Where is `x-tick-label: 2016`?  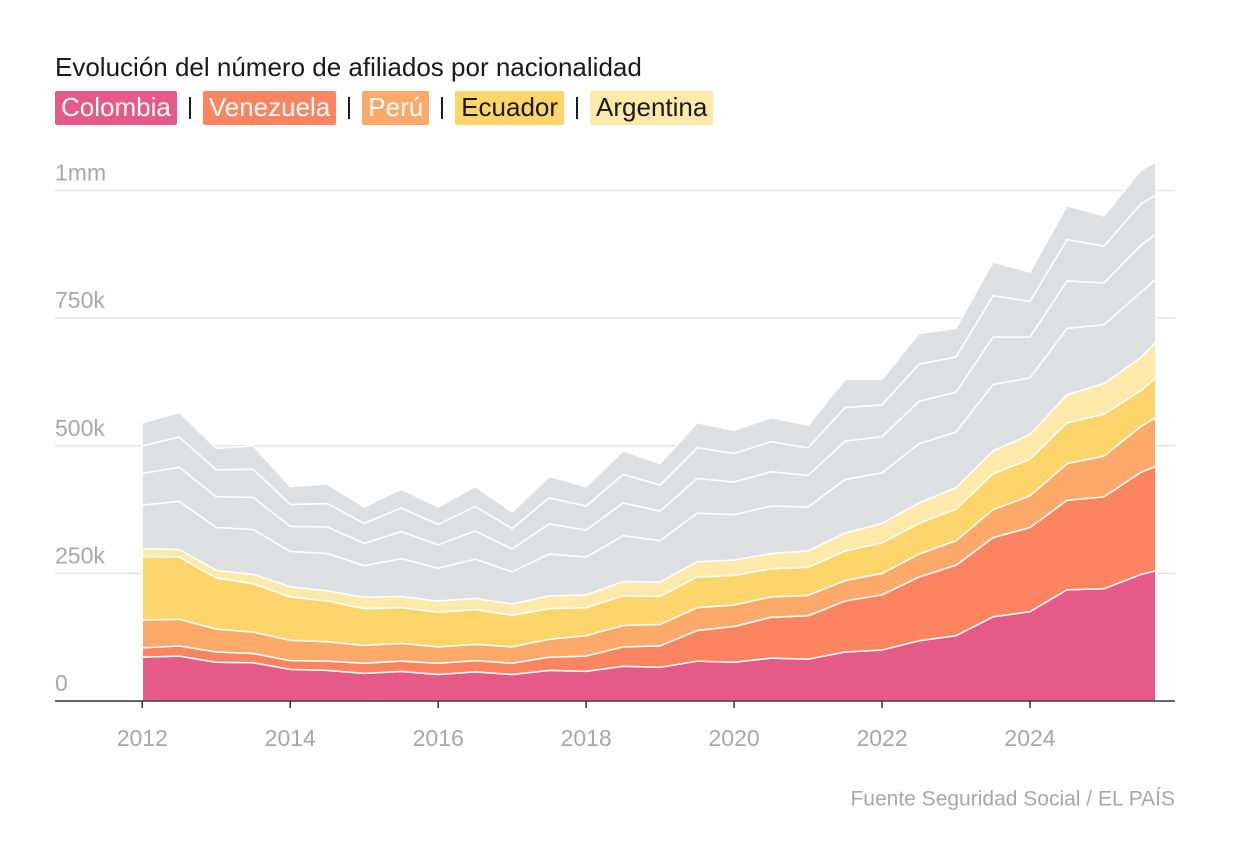
x-tick-label: 2016 is located at coordinates (438, 738).